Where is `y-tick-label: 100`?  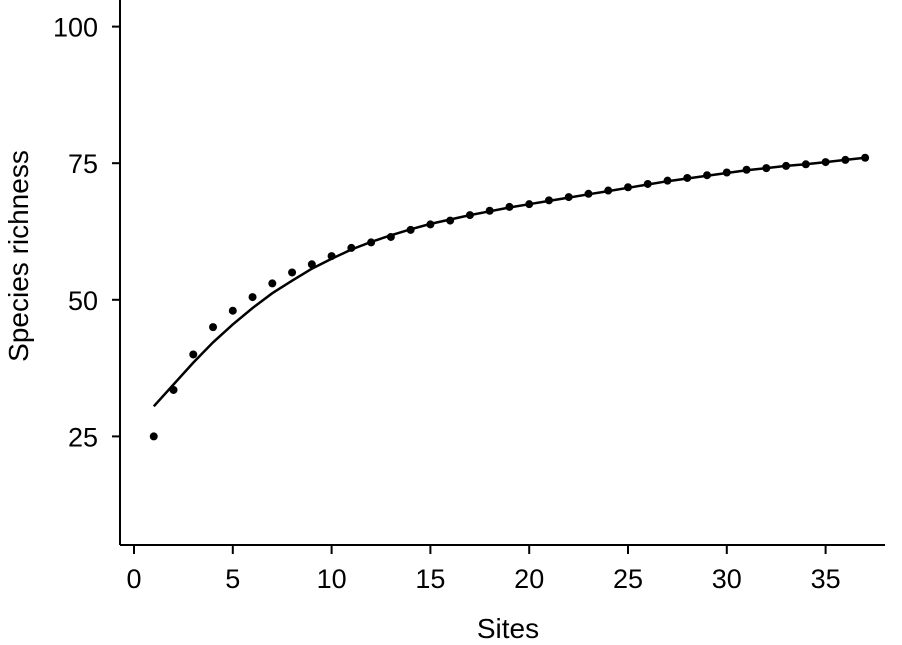
y-tick-label: 100 is located at coordinates (75, 28).